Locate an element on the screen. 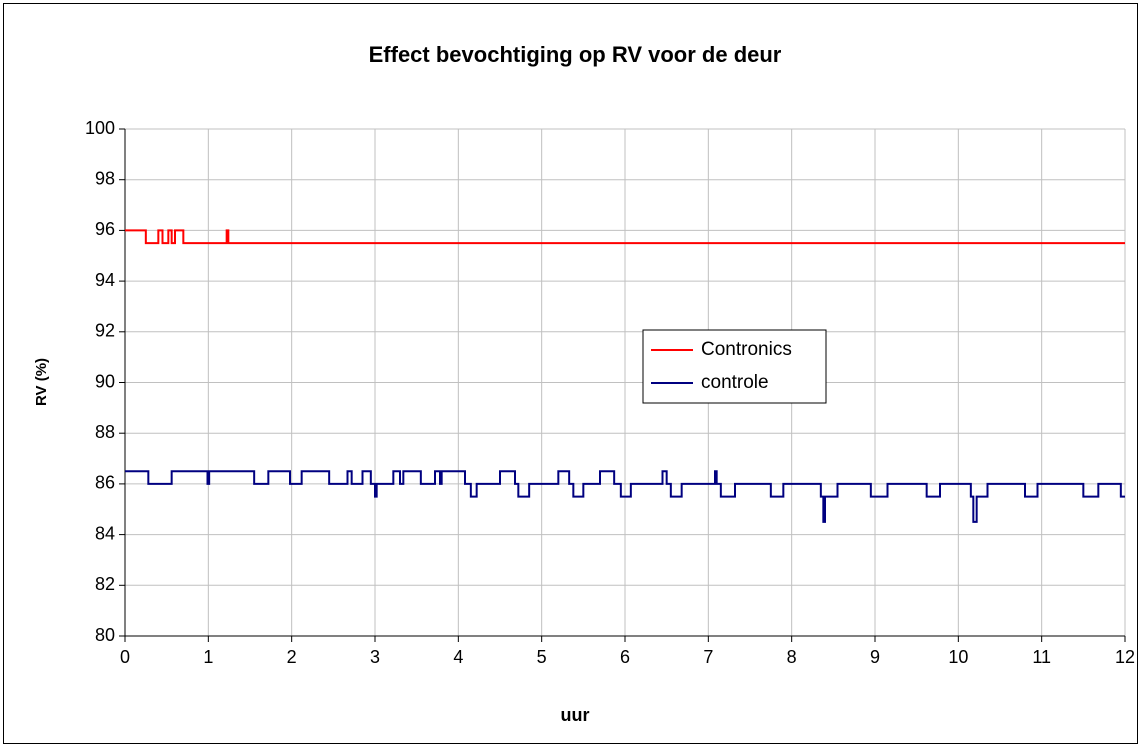 This screenshot has height=752, width=1141. x-tick-label: 9 is located at coordinates (875, 657).